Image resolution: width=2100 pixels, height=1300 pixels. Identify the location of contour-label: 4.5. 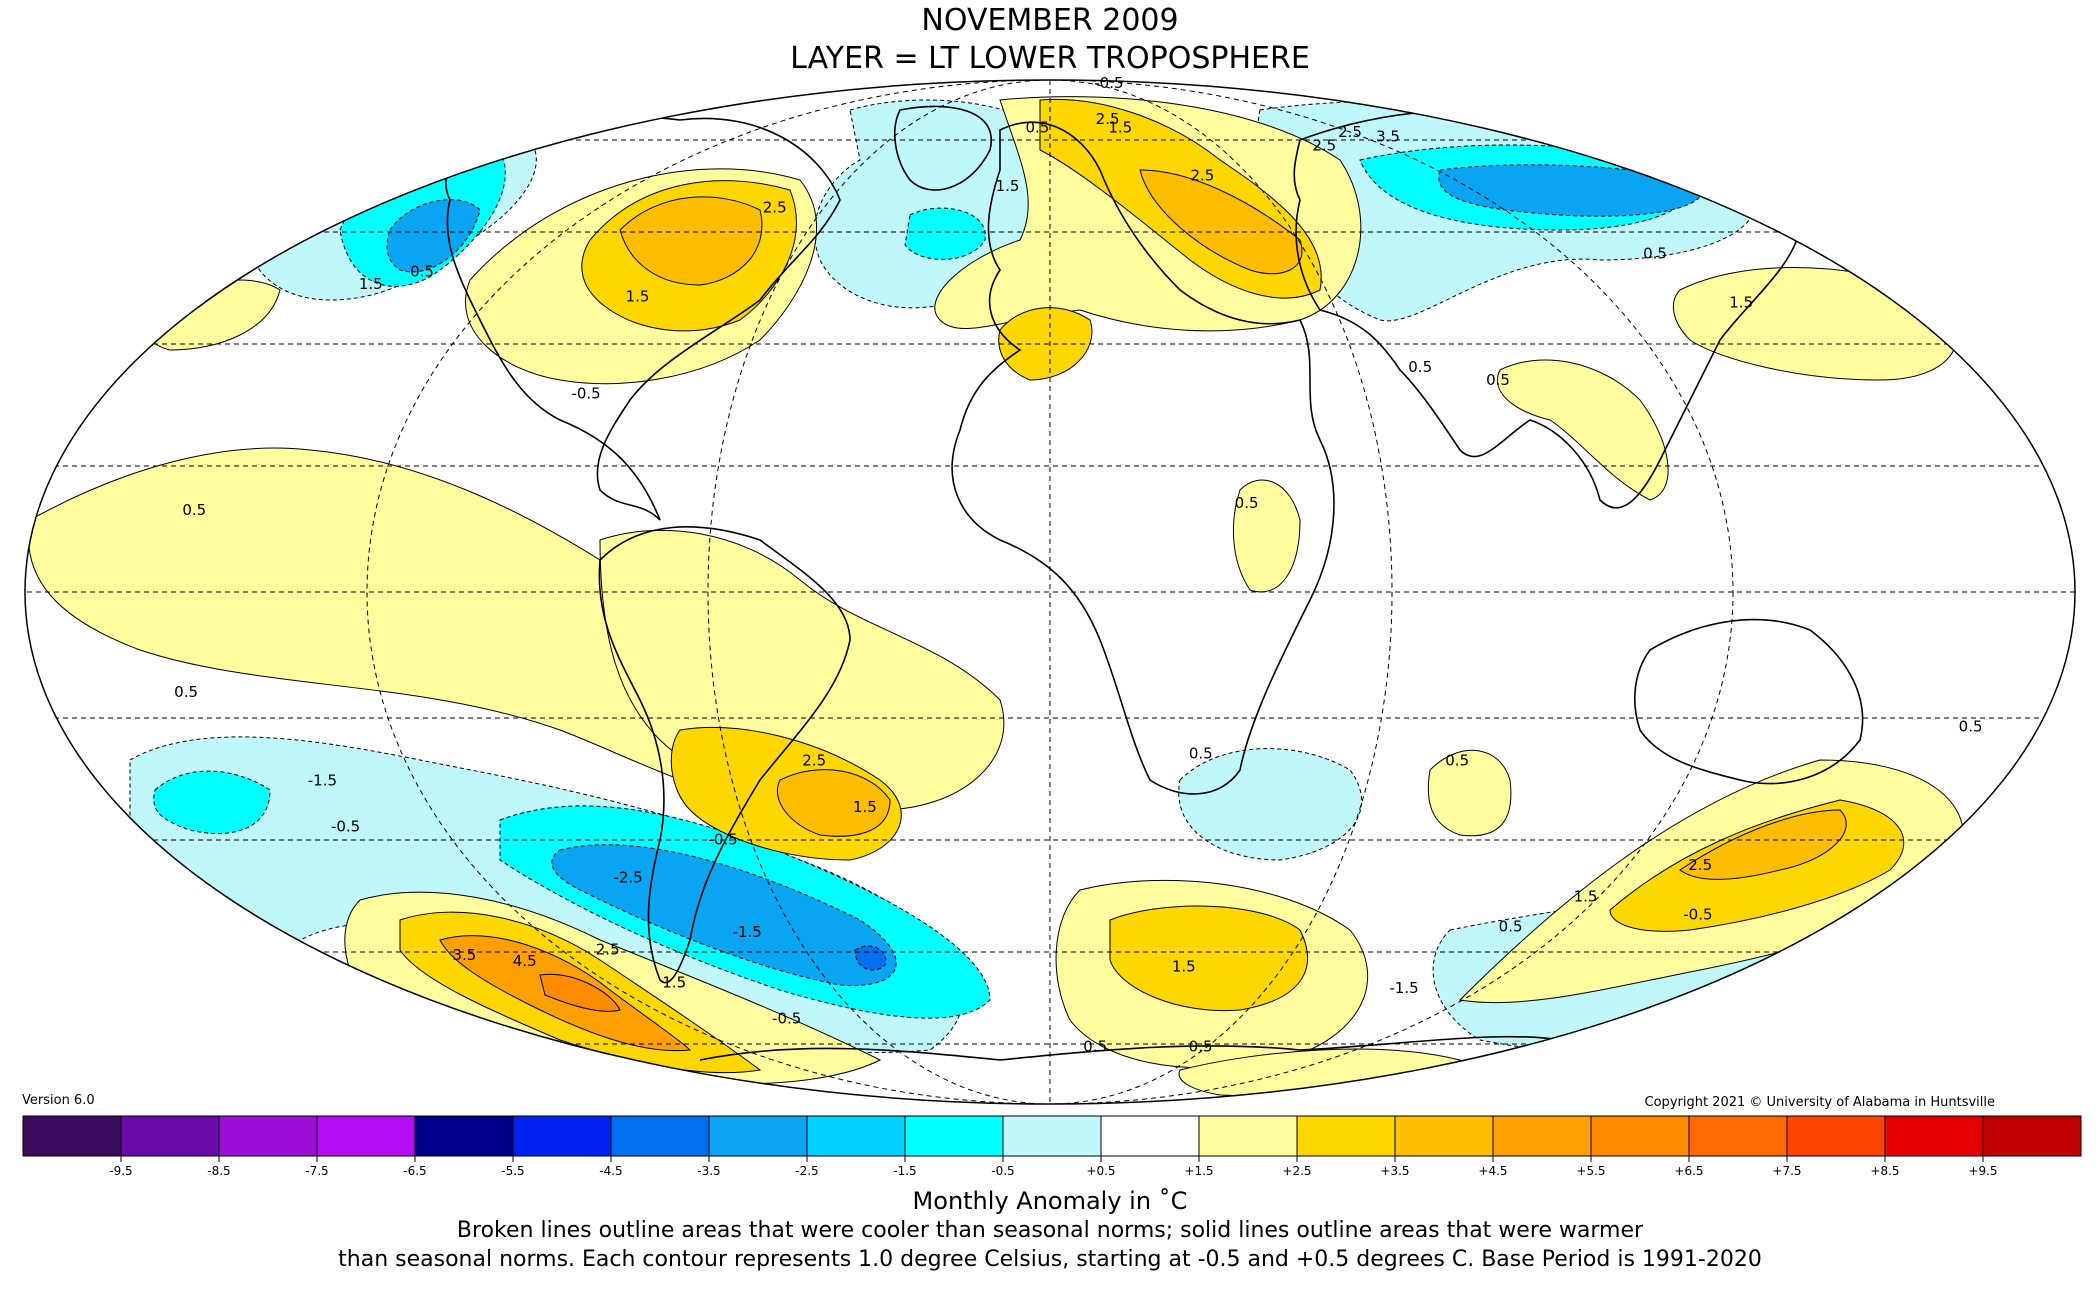
(525, 961).